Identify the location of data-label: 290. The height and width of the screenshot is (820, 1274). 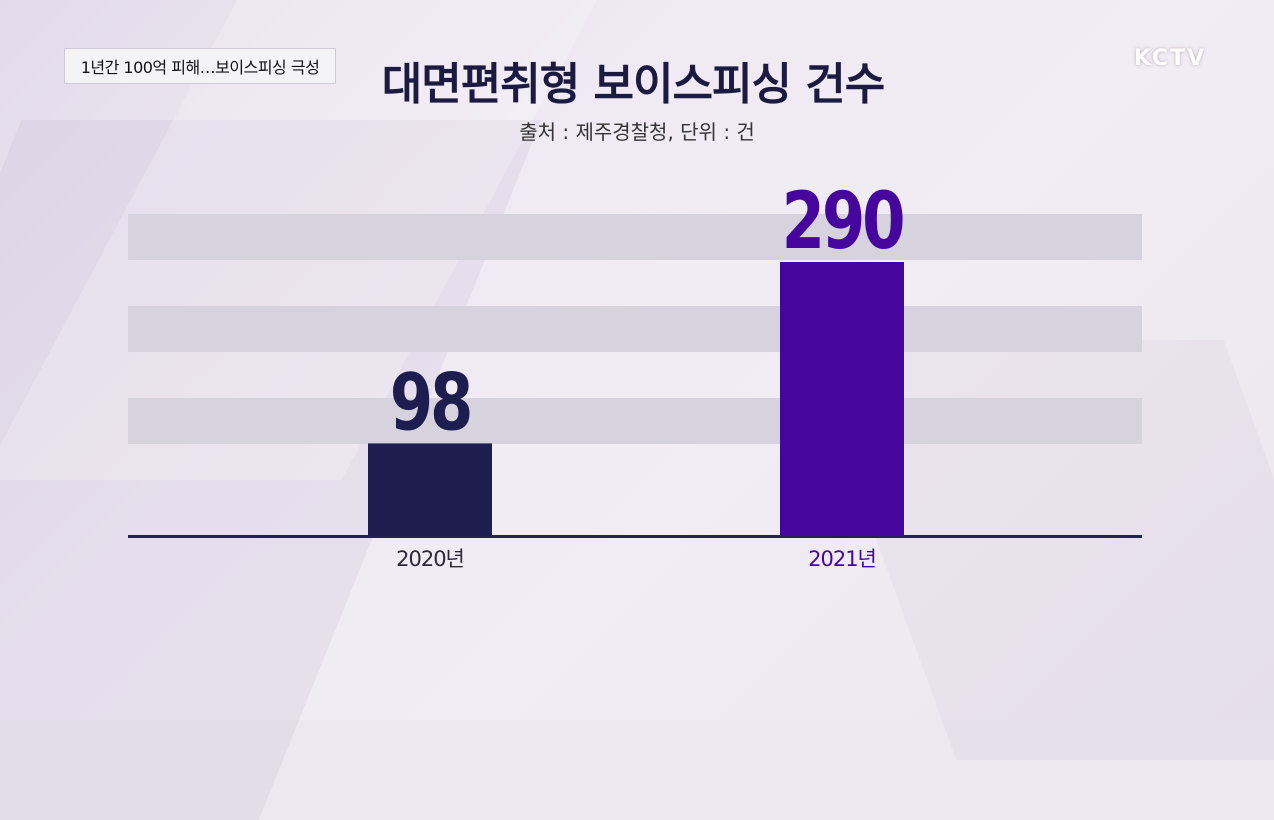
(842, 221).